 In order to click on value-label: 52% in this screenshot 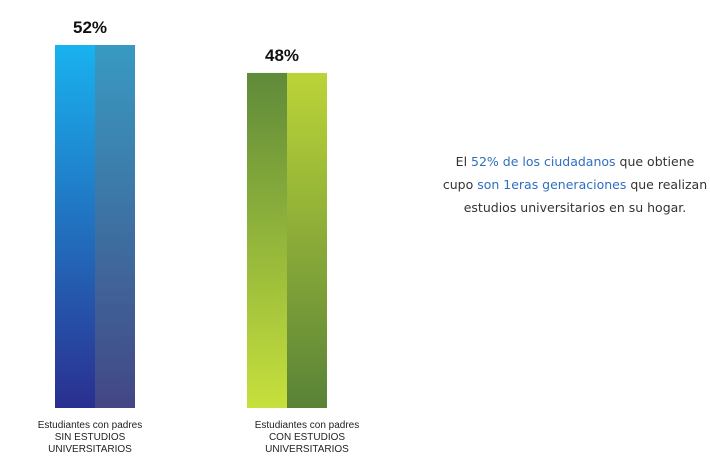, I will do `click(90, 27)`.